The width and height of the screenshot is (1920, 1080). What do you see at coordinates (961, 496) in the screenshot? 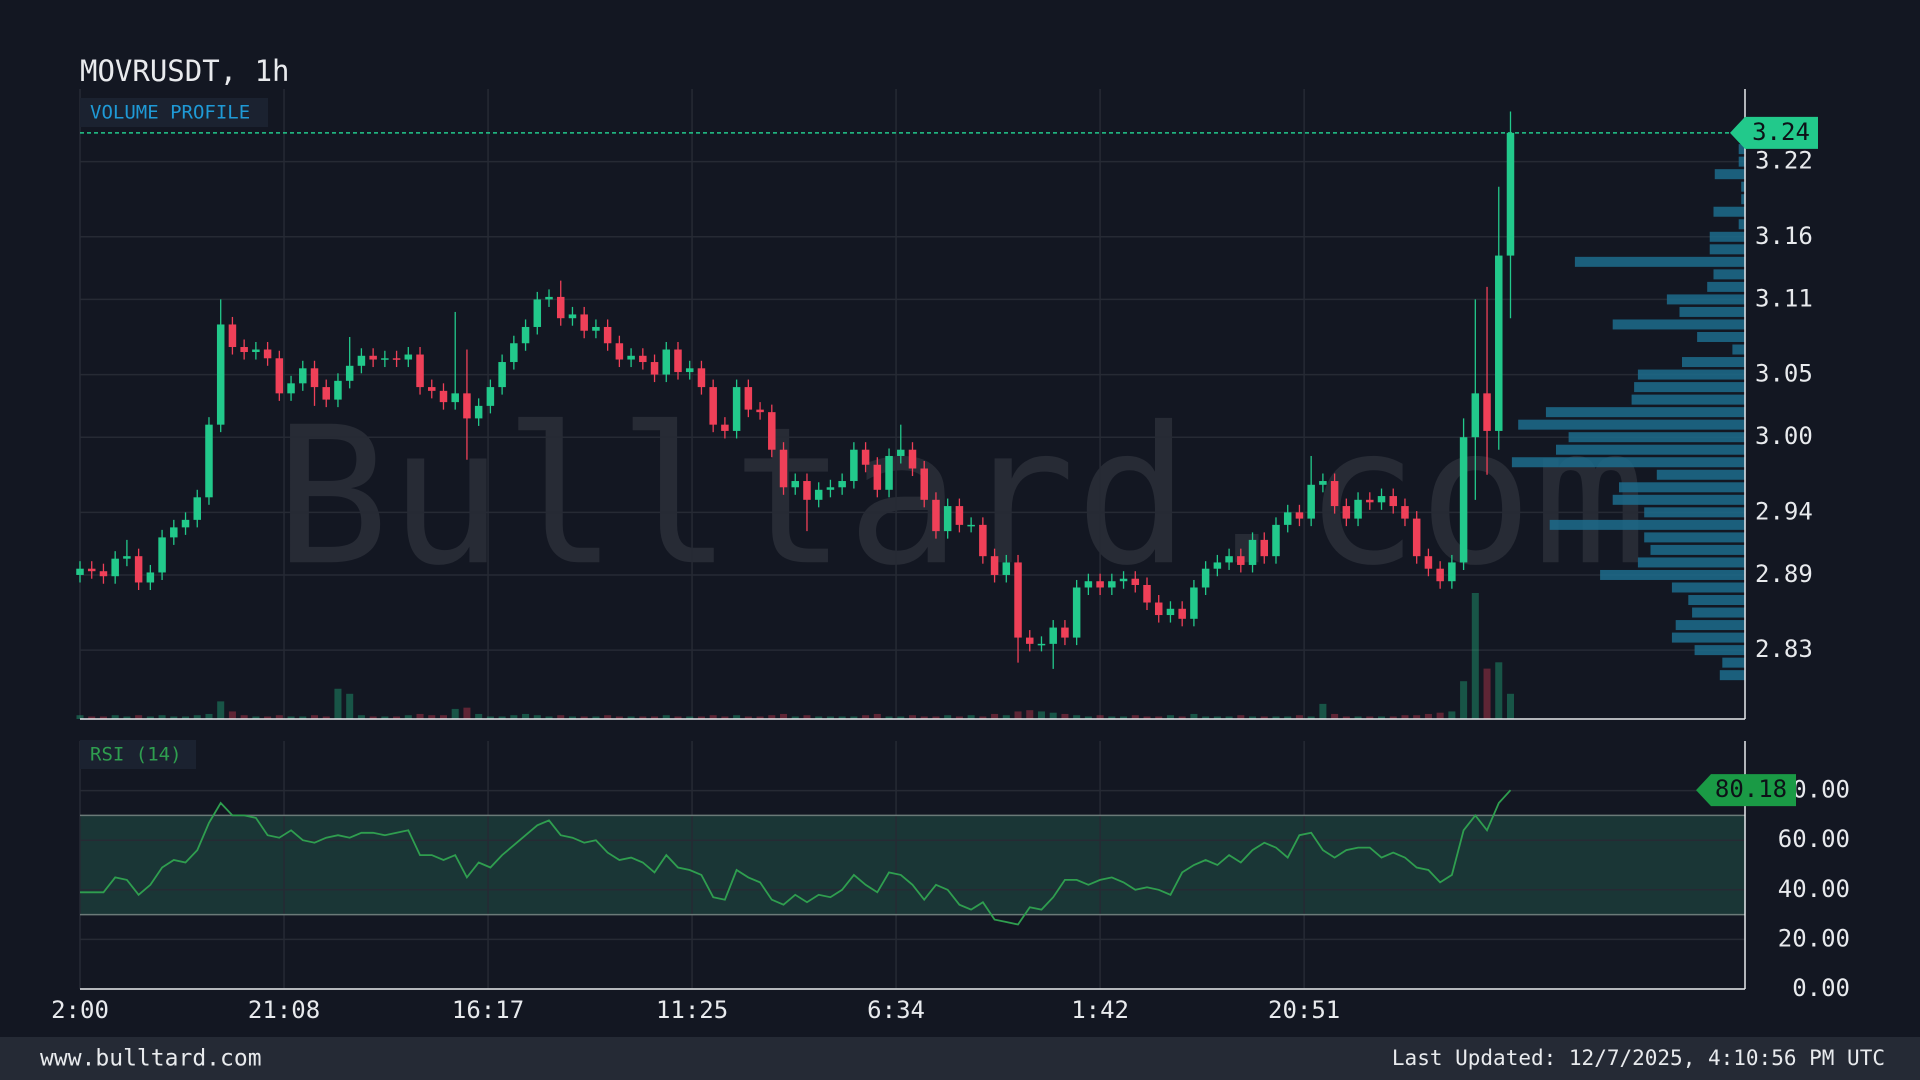
I see `watermark: Bulltard.com` at bounding box center [961, 496].